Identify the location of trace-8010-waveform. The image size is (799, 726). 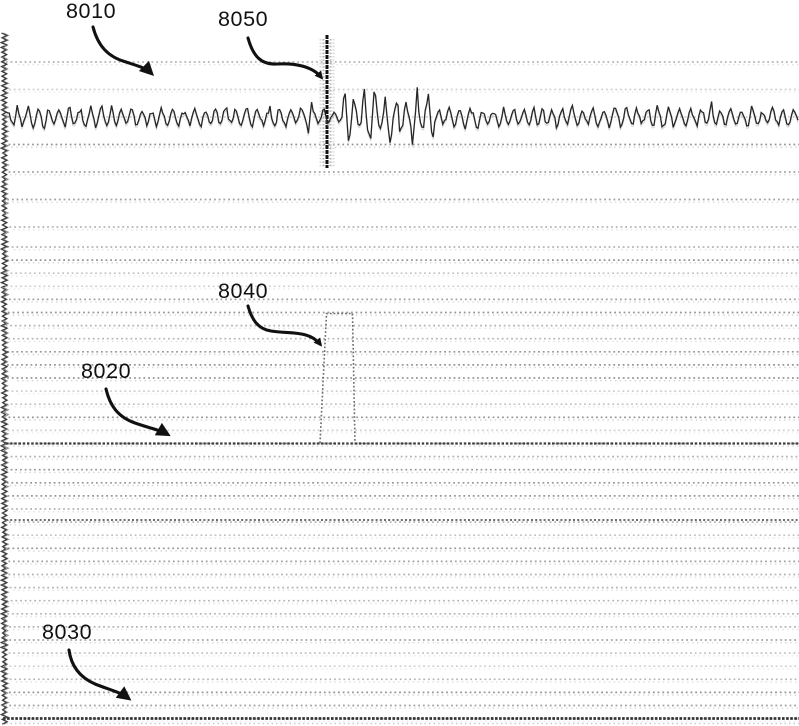
(402, 116).